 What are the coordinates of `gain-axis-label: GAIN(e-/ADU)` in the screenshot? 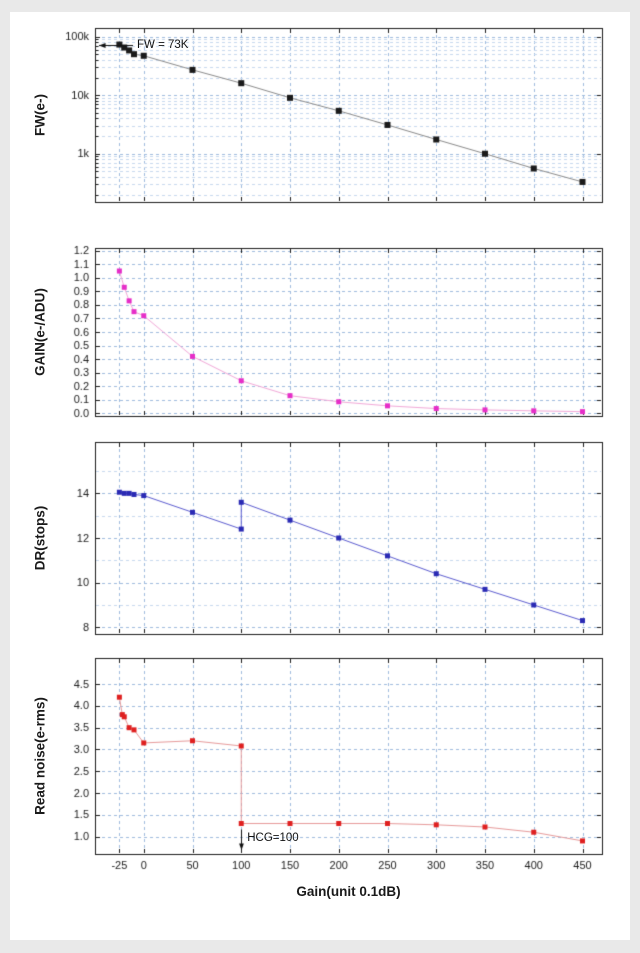 It's located at (40, 332).